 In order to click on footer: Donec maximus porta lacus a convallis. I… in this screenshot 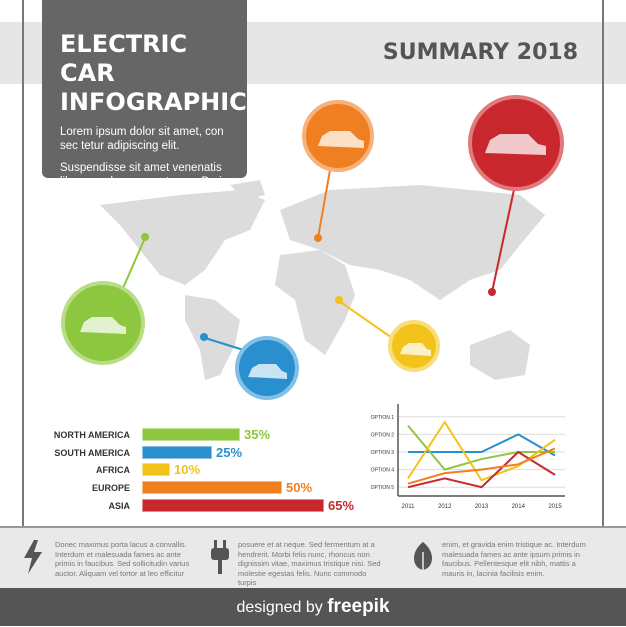, I will do `click(313, 558)`.